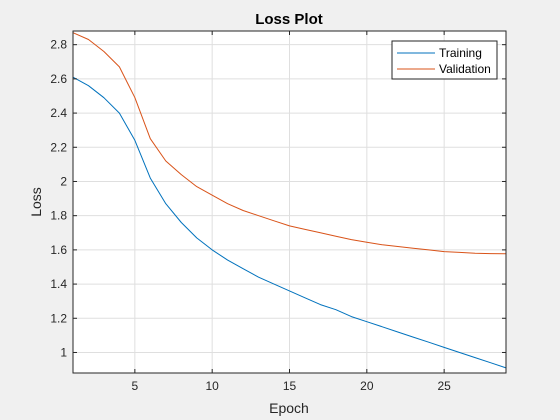 The image size is (560, 420). Describe the element at coordinates (367, 386) in the screenshot. I see `x-tick-label: 20` at that location.